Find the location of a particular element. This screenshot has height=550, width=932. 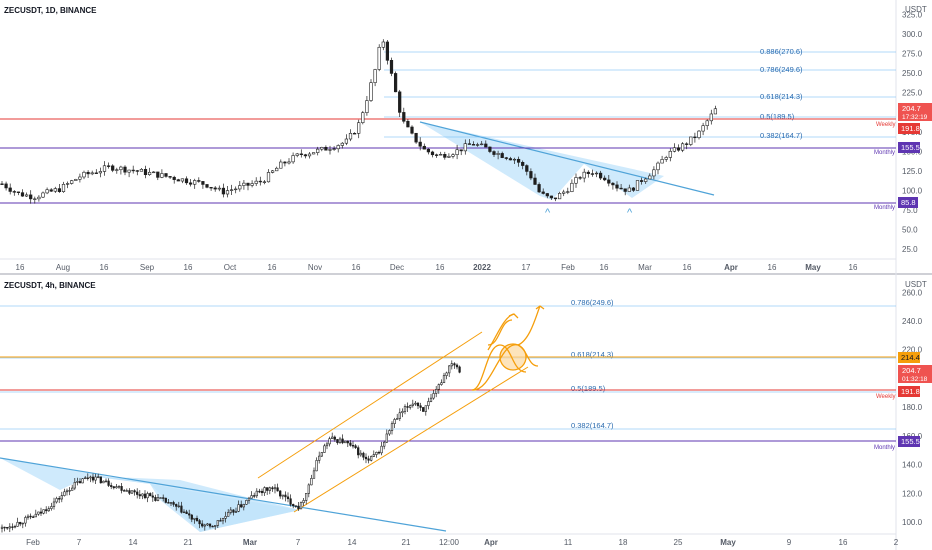

top-weekly-label: Weekly is located at coordinates (886, 125).